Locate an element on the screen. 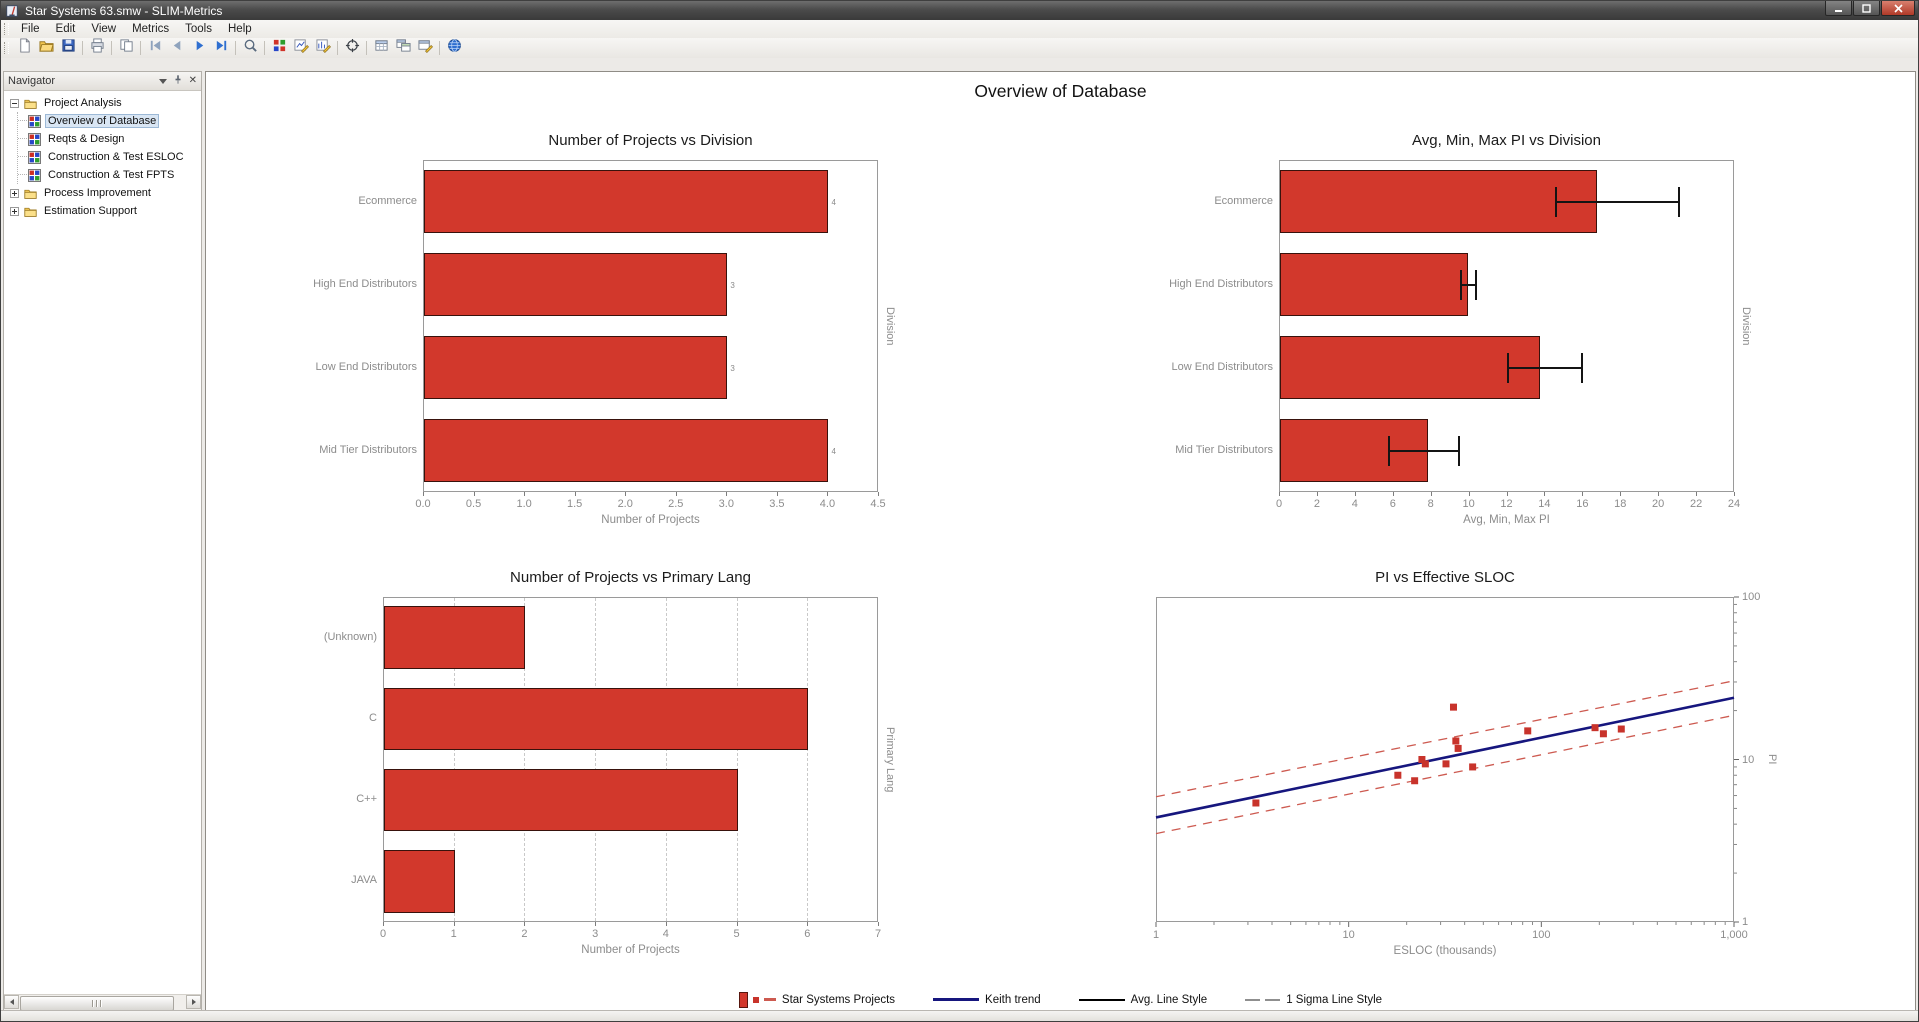 This screenshot has height=1022, width=1919. go-last-icon is located at coordinates (221, 48).